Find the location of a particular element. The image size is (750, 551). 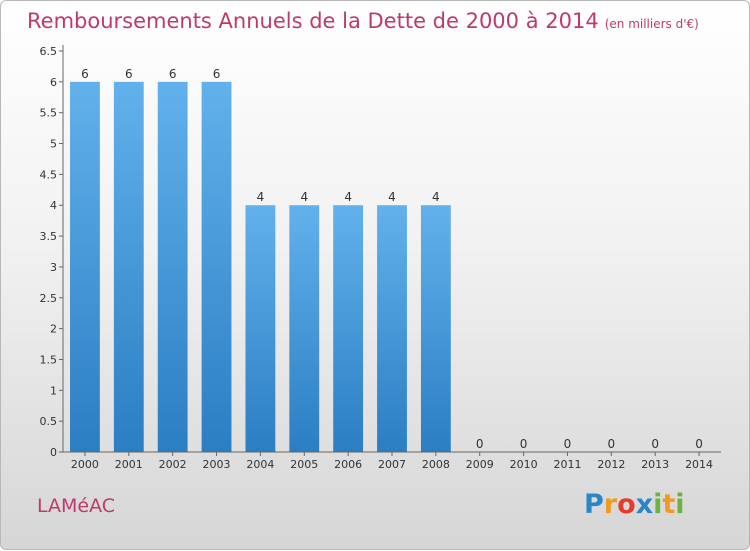

x-tick-label: 2006 is located at coordinates (348, 464).